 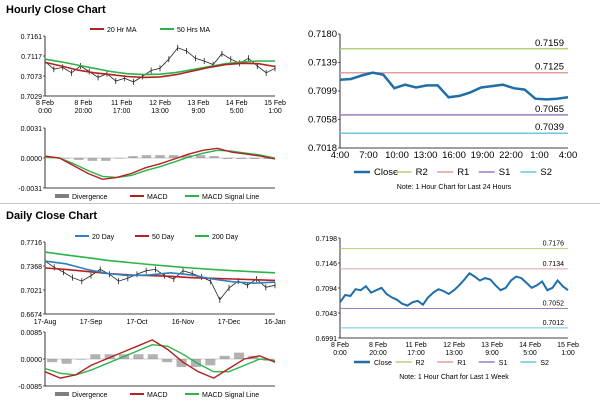 What do you see at coordinates (300, 203) in the screenshot?
I see `section-divider` at bounding box center [300, 203].